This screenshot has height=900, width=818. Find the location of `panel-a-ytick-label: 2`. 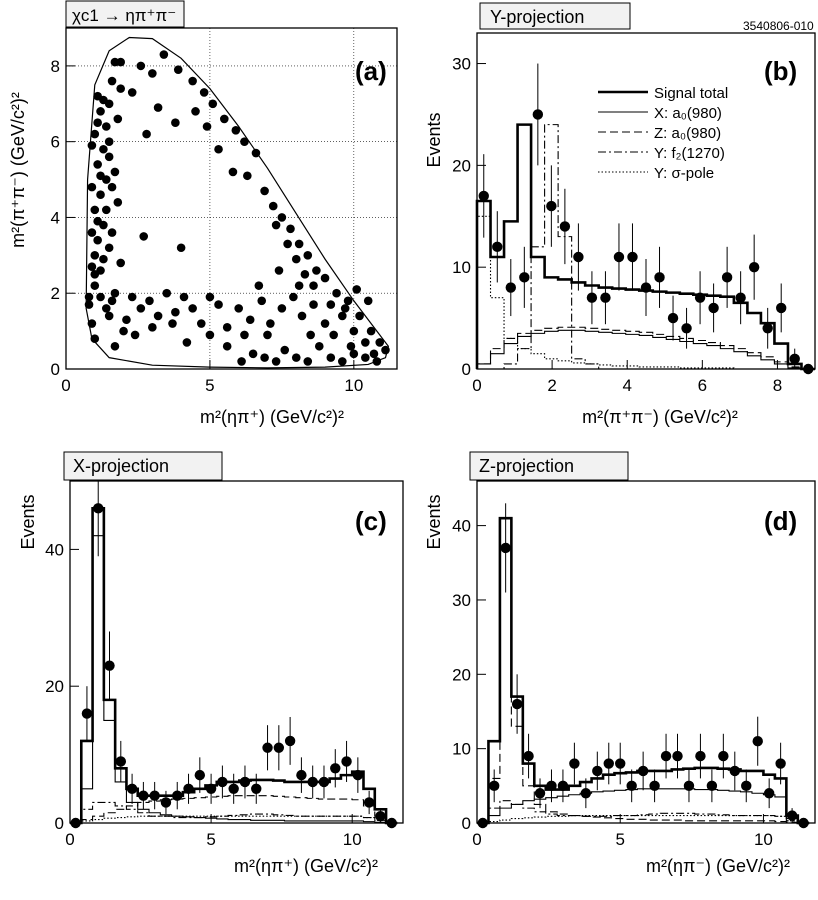

panel-a-ytick-label: 2 is located at coordinates (55, 293).